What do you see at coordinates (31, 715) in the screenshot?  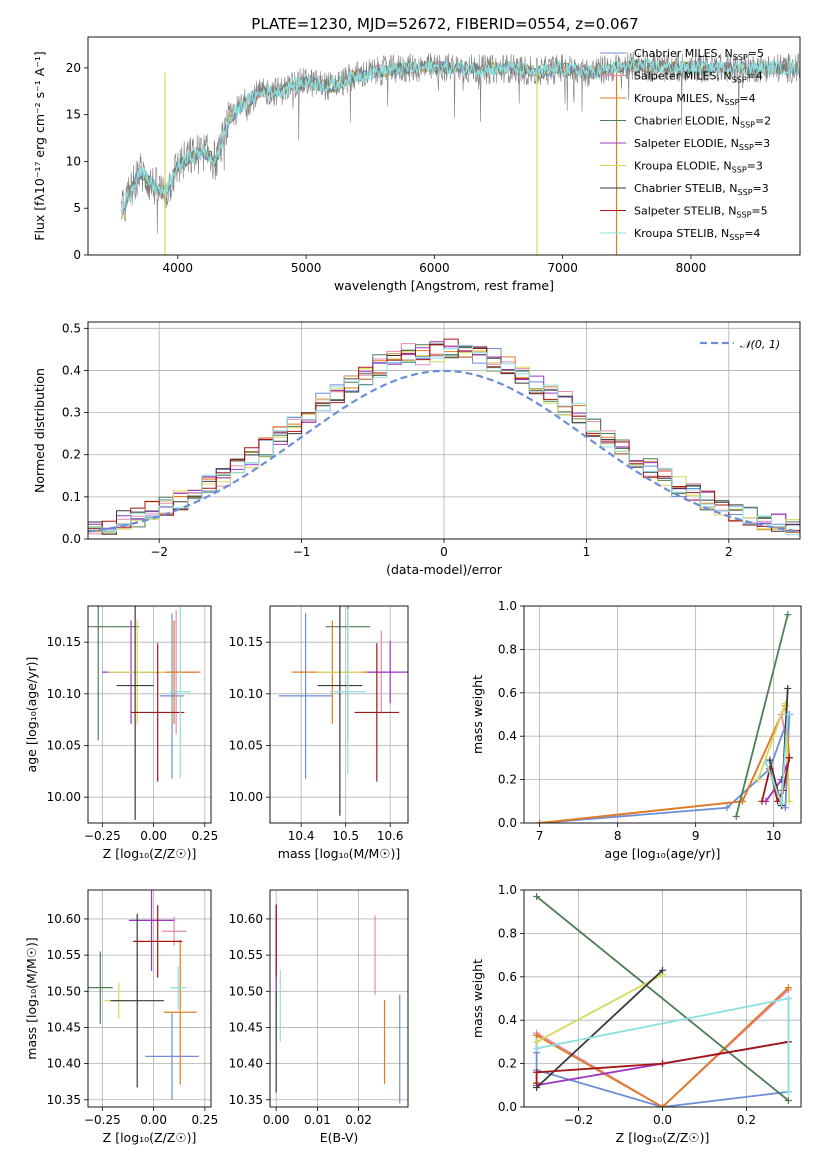 I see `y-axis-label: age [log₁₀(age/yr)]` at bounding box center [31, 715].